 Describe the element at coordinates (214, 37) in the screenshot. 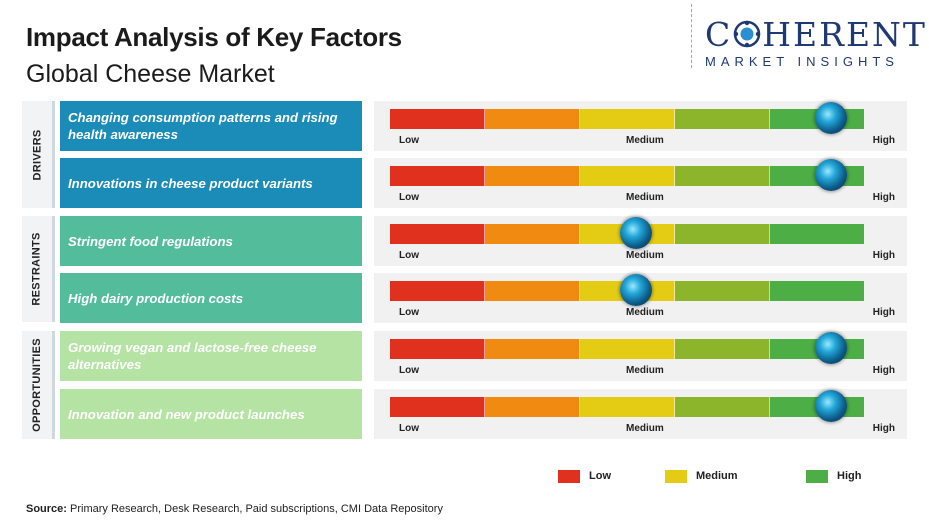

I see `page-title: Impact Analysis of Key Factors` at that location.